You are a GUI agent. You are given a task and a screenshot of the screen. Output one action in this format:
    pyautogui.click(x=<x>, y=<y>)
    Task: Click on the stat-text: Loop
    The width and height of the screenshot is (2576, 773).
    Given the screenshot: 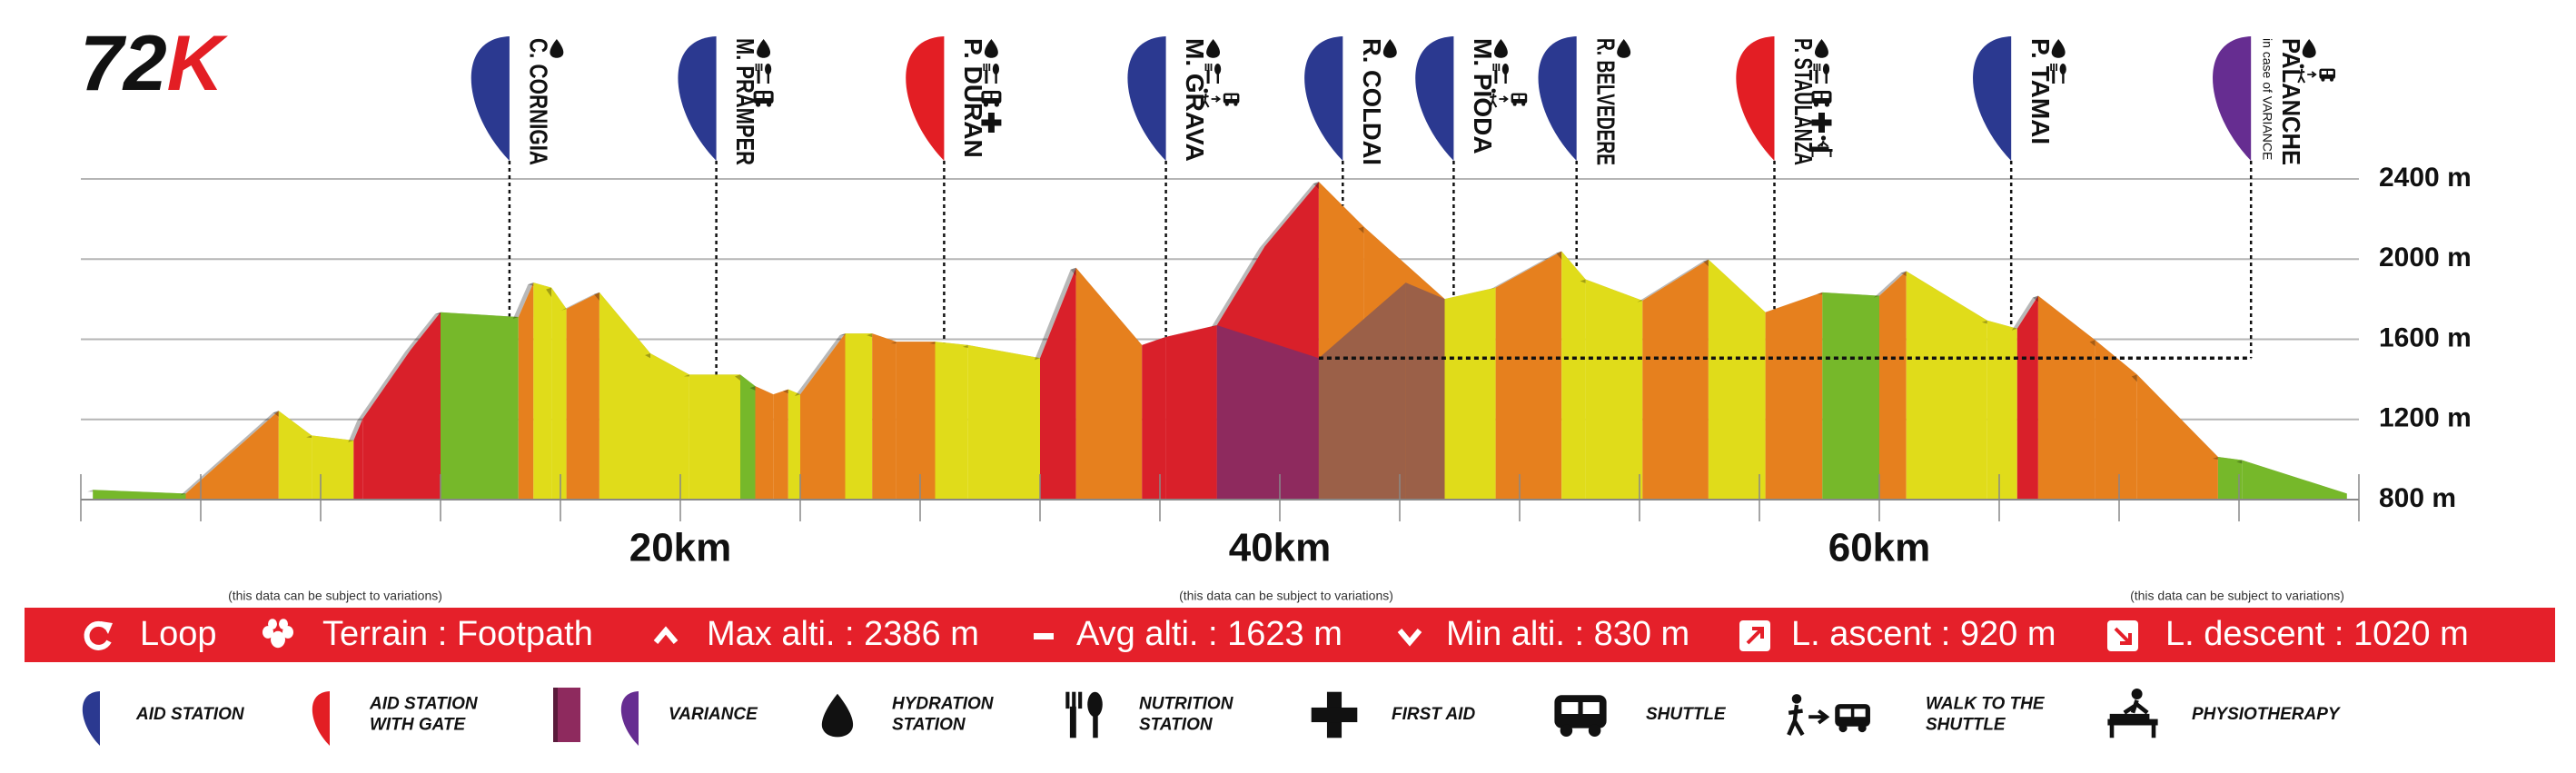 What is the action you would take?
    pyautogui.click(x=178, y=634)
    